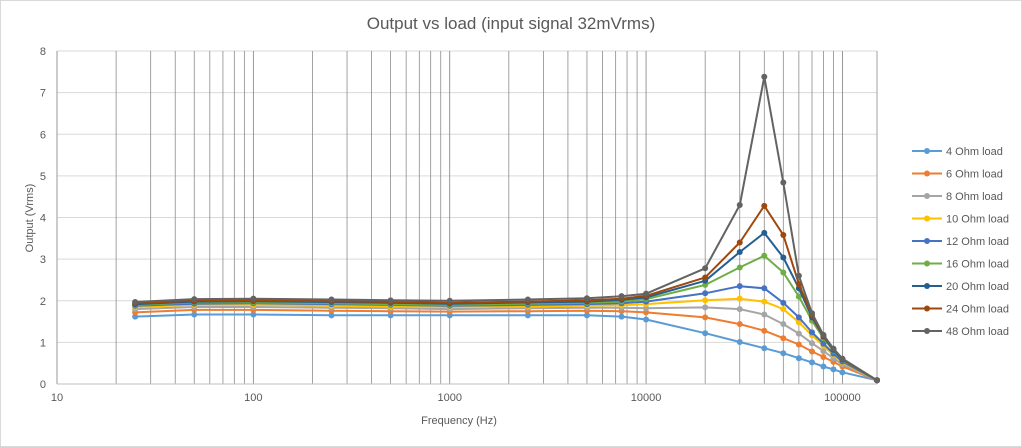 This screenshot has height=447, width=1022. I want to click on legend-entry: 16 Ohm load, so click(960, 265).